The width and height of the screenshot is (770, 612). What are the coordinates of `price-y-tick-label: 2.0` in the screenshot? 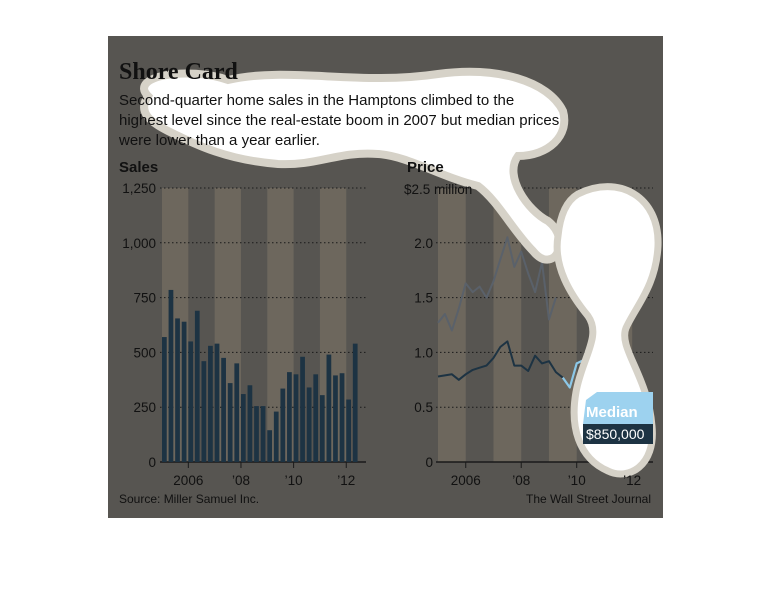 It's located at (423, 243).